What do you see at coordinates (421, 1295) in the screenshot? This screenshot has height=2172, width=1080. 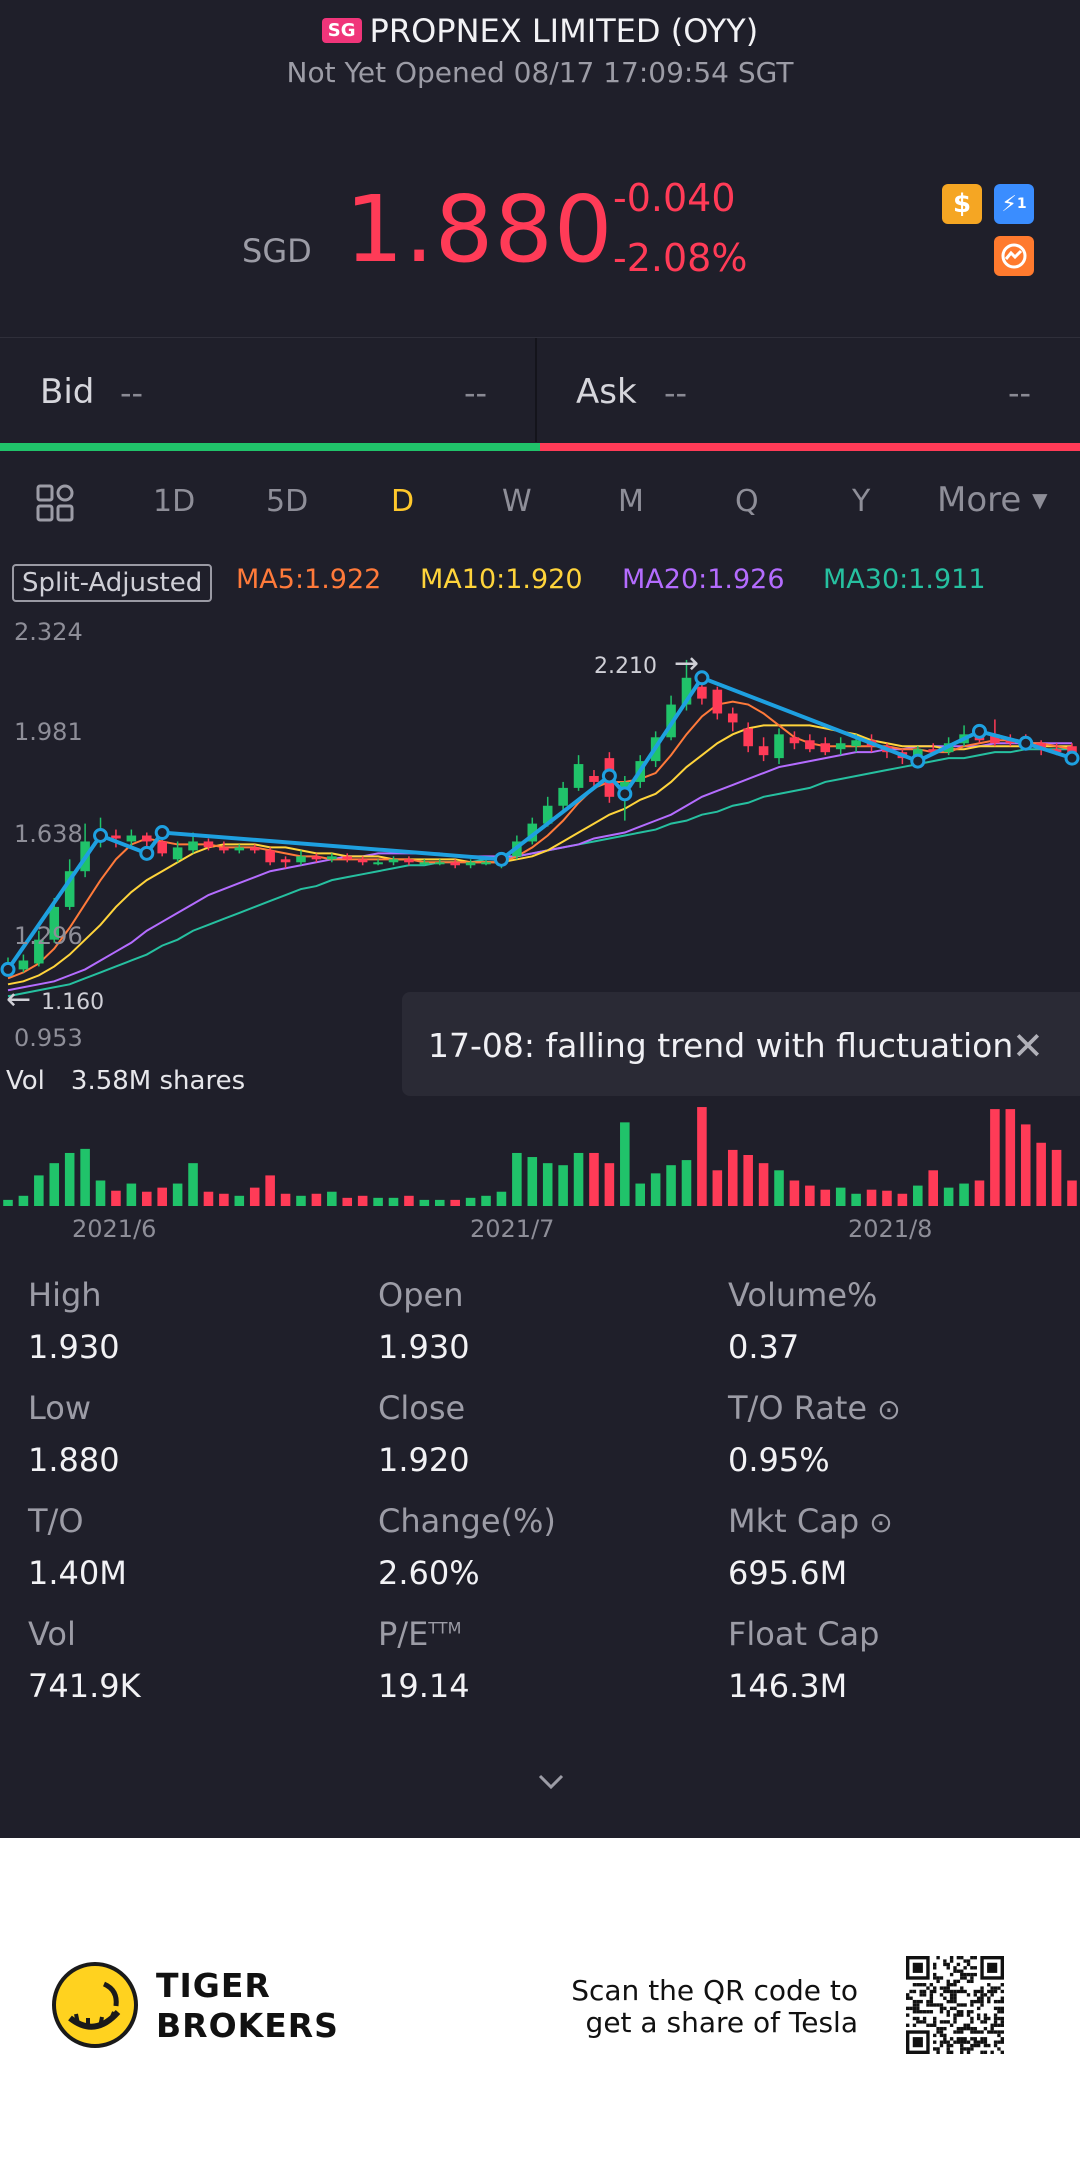 I see `stat-label: Open` at bounding box center [421, 1295].